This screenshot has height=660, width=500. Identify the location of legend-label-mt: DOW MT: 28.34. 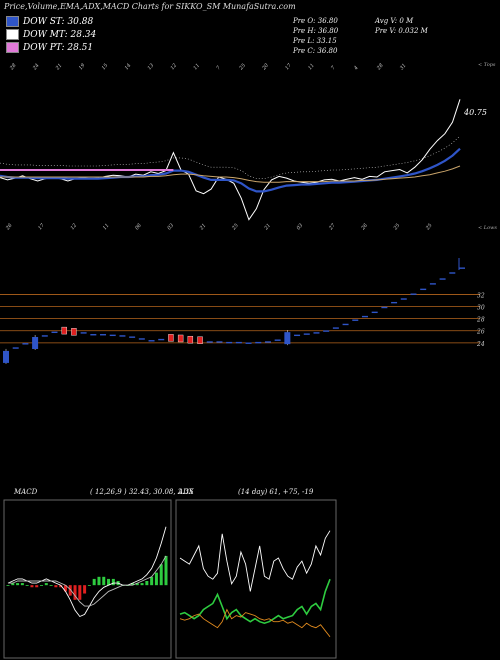
(60, 34).